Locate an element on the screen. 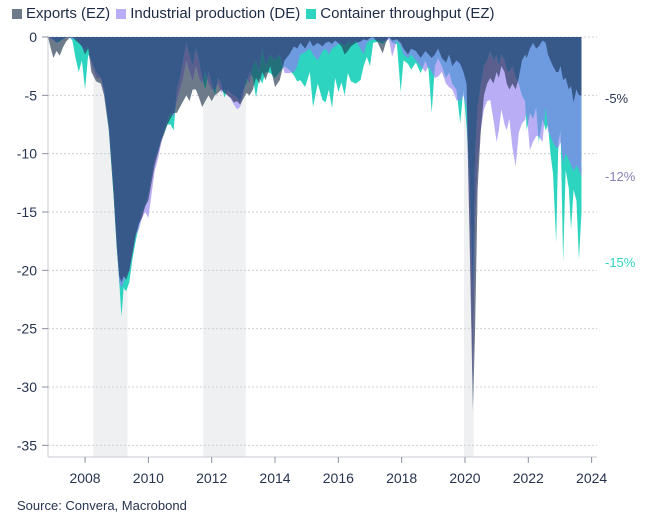  legend-label-exports: Exports (EZ) is located at coordinates (68, 13).